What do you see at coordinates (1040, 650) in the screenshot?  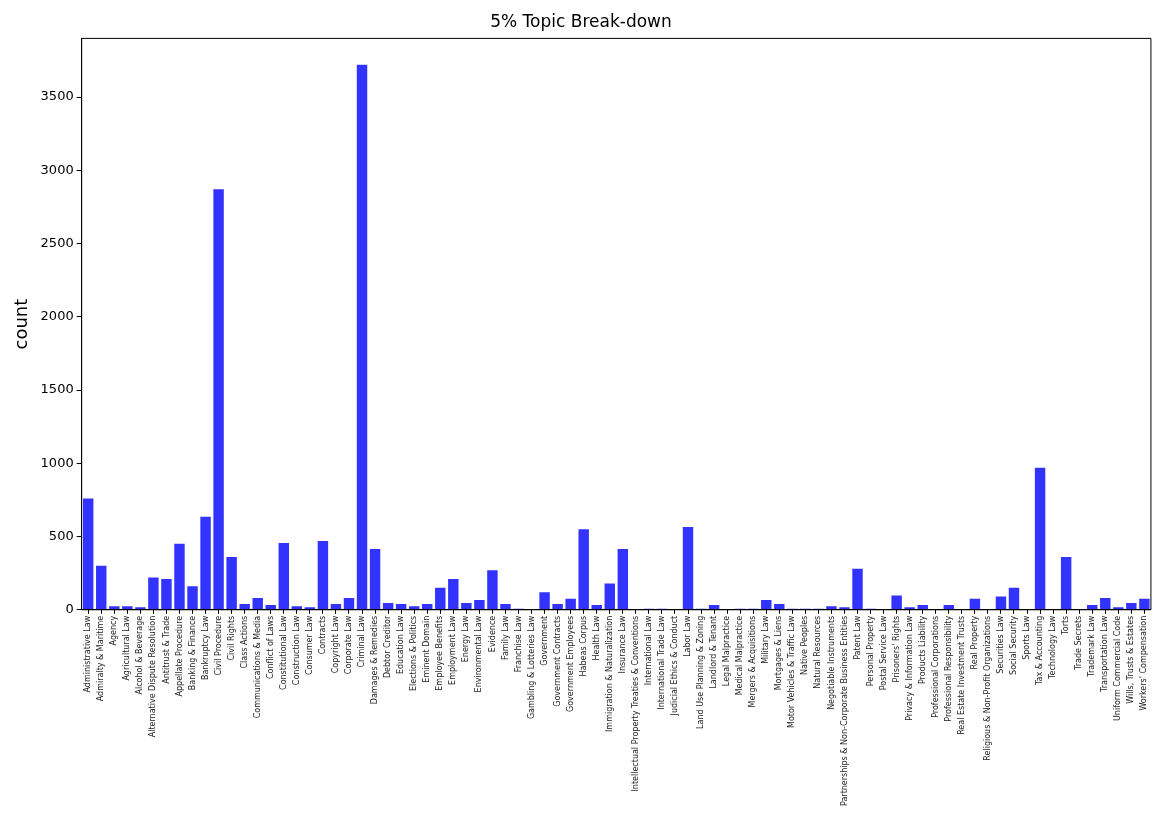 I see `x-tick-label: Tax & Accounting` at bounding box center [1040, 650].